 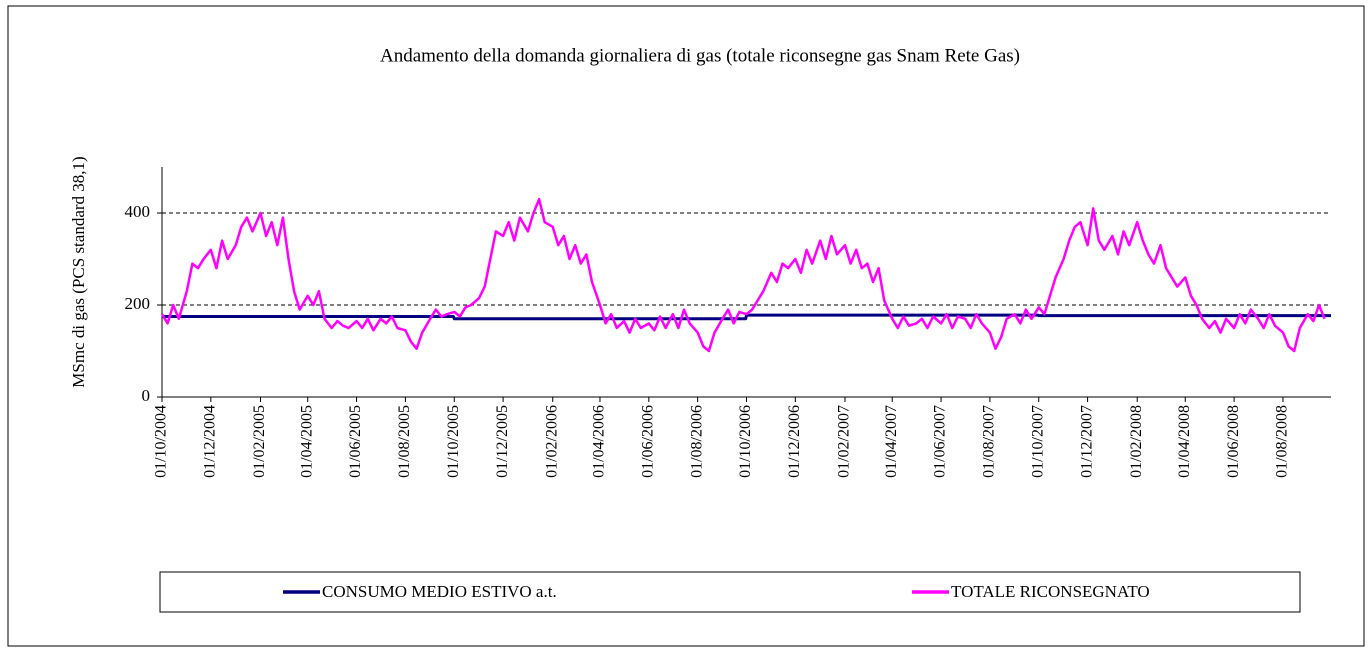 I want to click on legend-box, so click(x=730, y=592).